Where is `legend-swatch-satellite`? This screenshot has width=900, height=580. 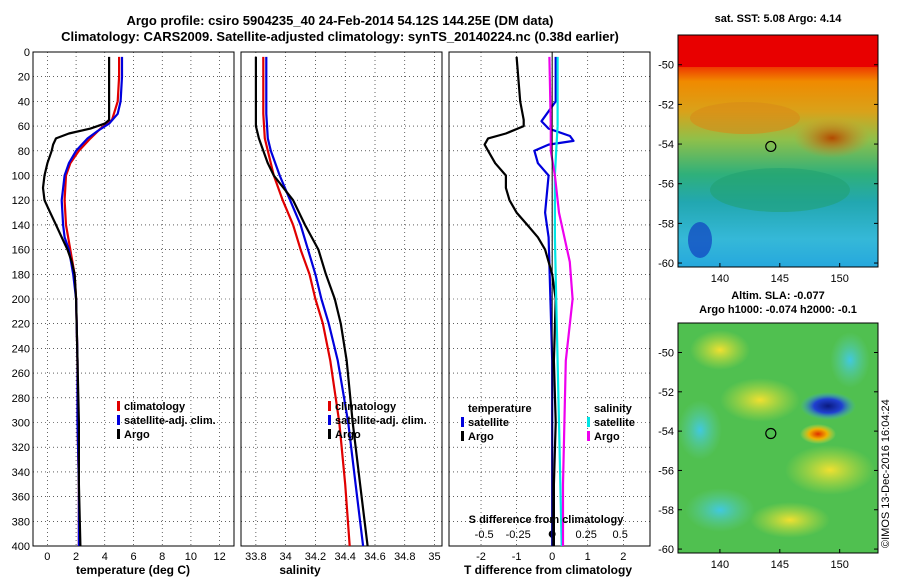
legend-swatch-satellite is located at coordinates (329, 420).